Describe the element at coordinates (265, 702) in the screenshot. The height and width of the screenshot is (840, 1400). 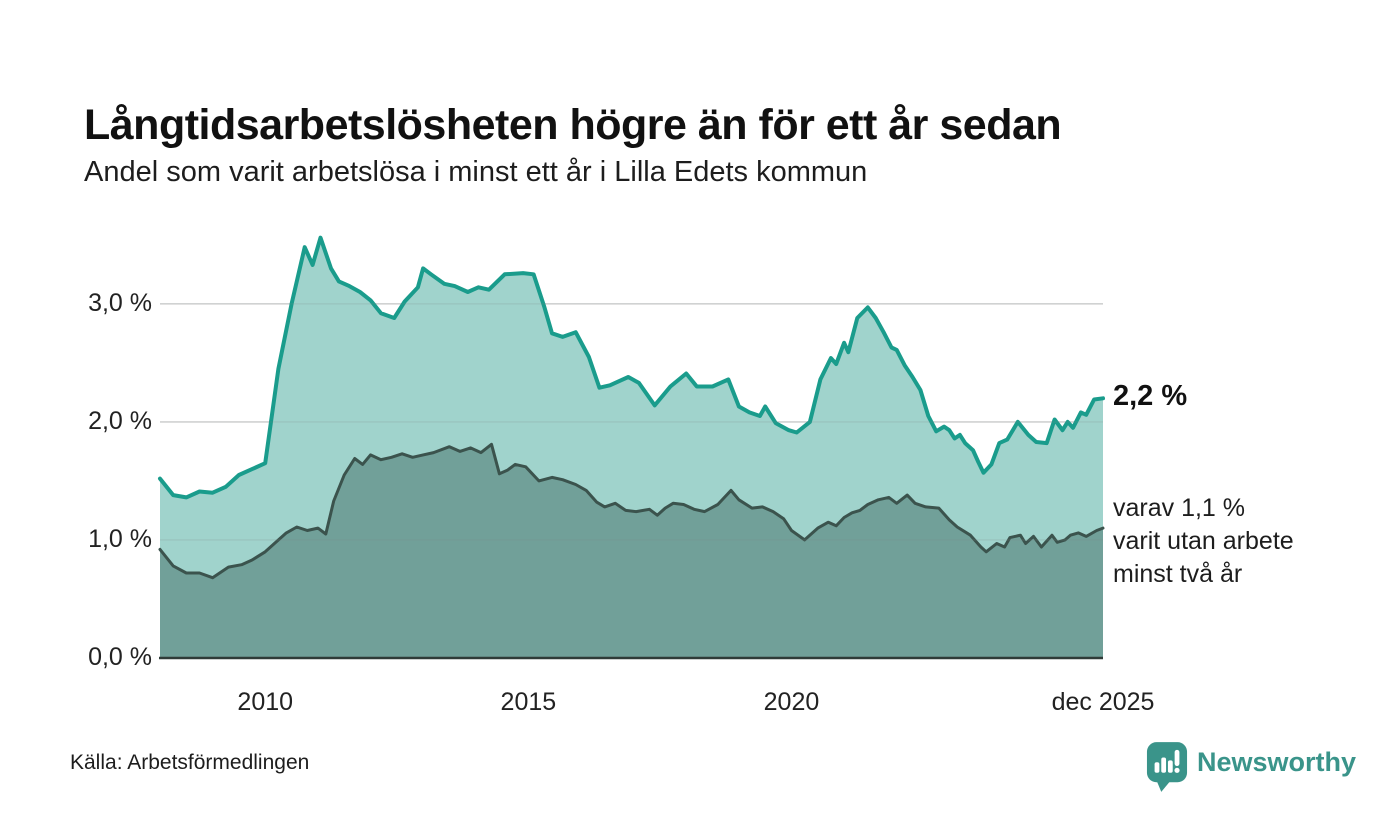
I see `x-axis-tick-label: 2010` at that location.